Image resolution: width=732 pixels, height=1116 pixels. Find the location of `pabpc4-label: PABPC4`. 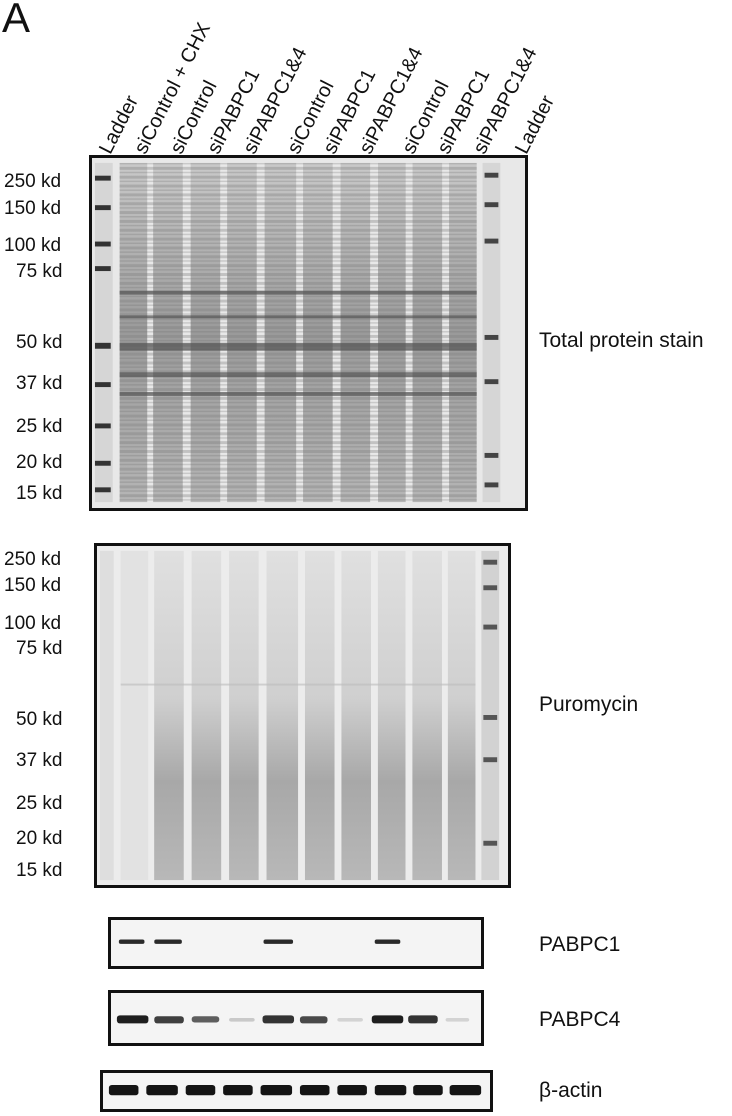

pabpc4-label: PABPC4 is located at coordinates (580, 1019).